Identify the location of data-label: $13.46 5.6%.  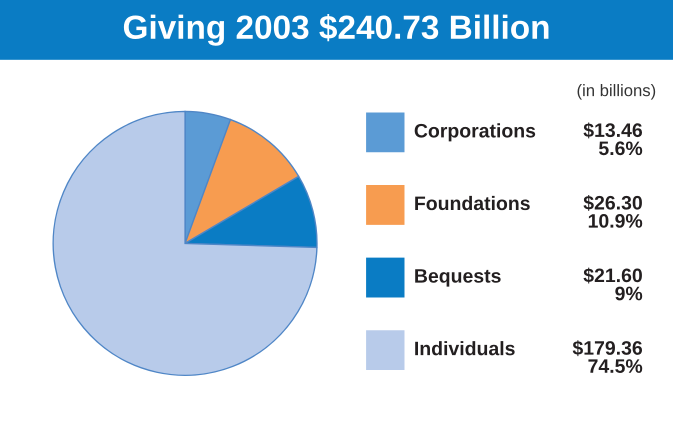
(613, 139).